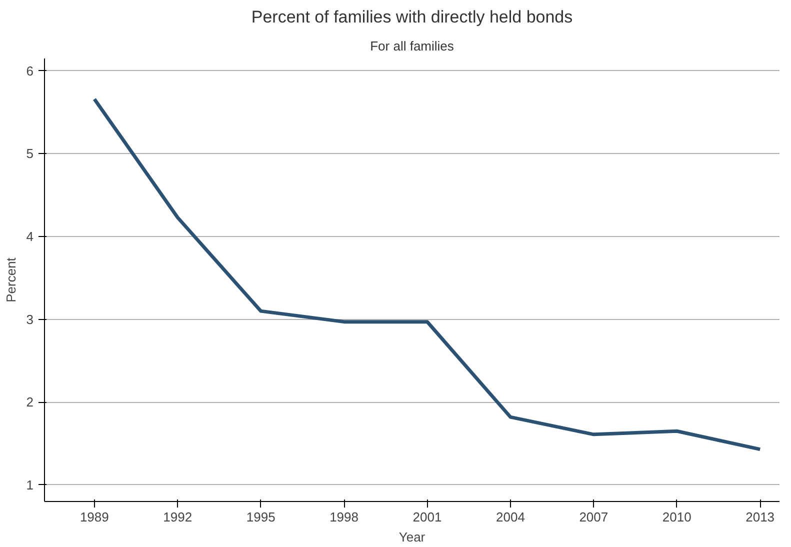 The height and width of the screenshot is (547, 791). Describe the element at coordinates (30, 154) in the screenshot. I see `y-tick-label: 5` at that location.